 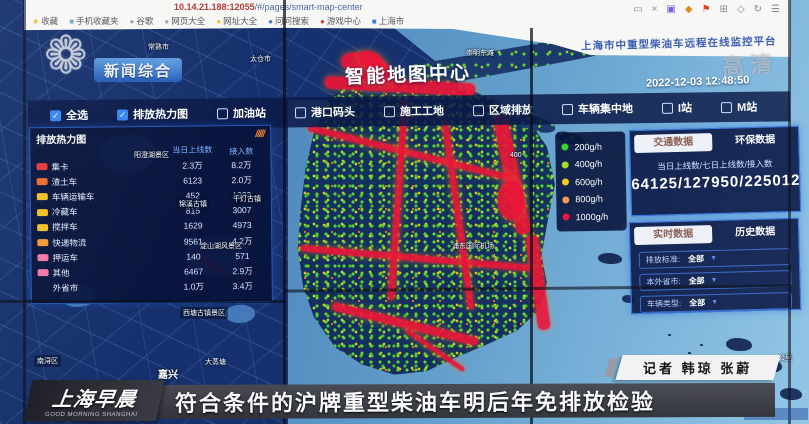 I want to click on dropdown-排放标准: 排放标准: 全部 ▼, so click(x=715, y=258).